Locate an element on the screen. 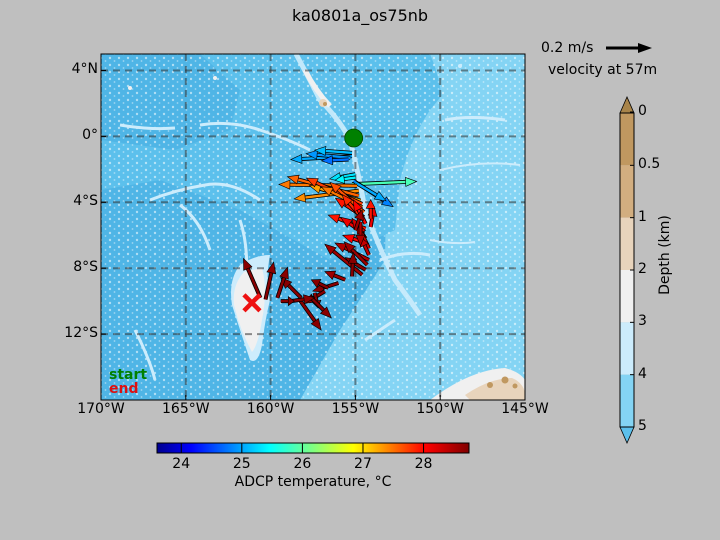 Image resolution: width=720 pixels, height=540 pixels. lon-tick-label: 165°W is located at coordinates (186, 409).